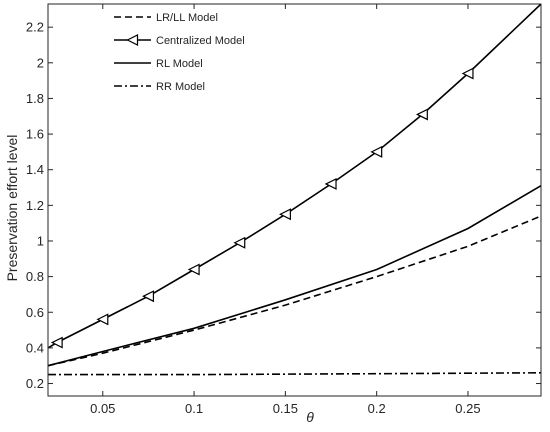 This screenshot has width=550, height=432. I want to click on x-tick-label: 0.1, so click(194, 408).